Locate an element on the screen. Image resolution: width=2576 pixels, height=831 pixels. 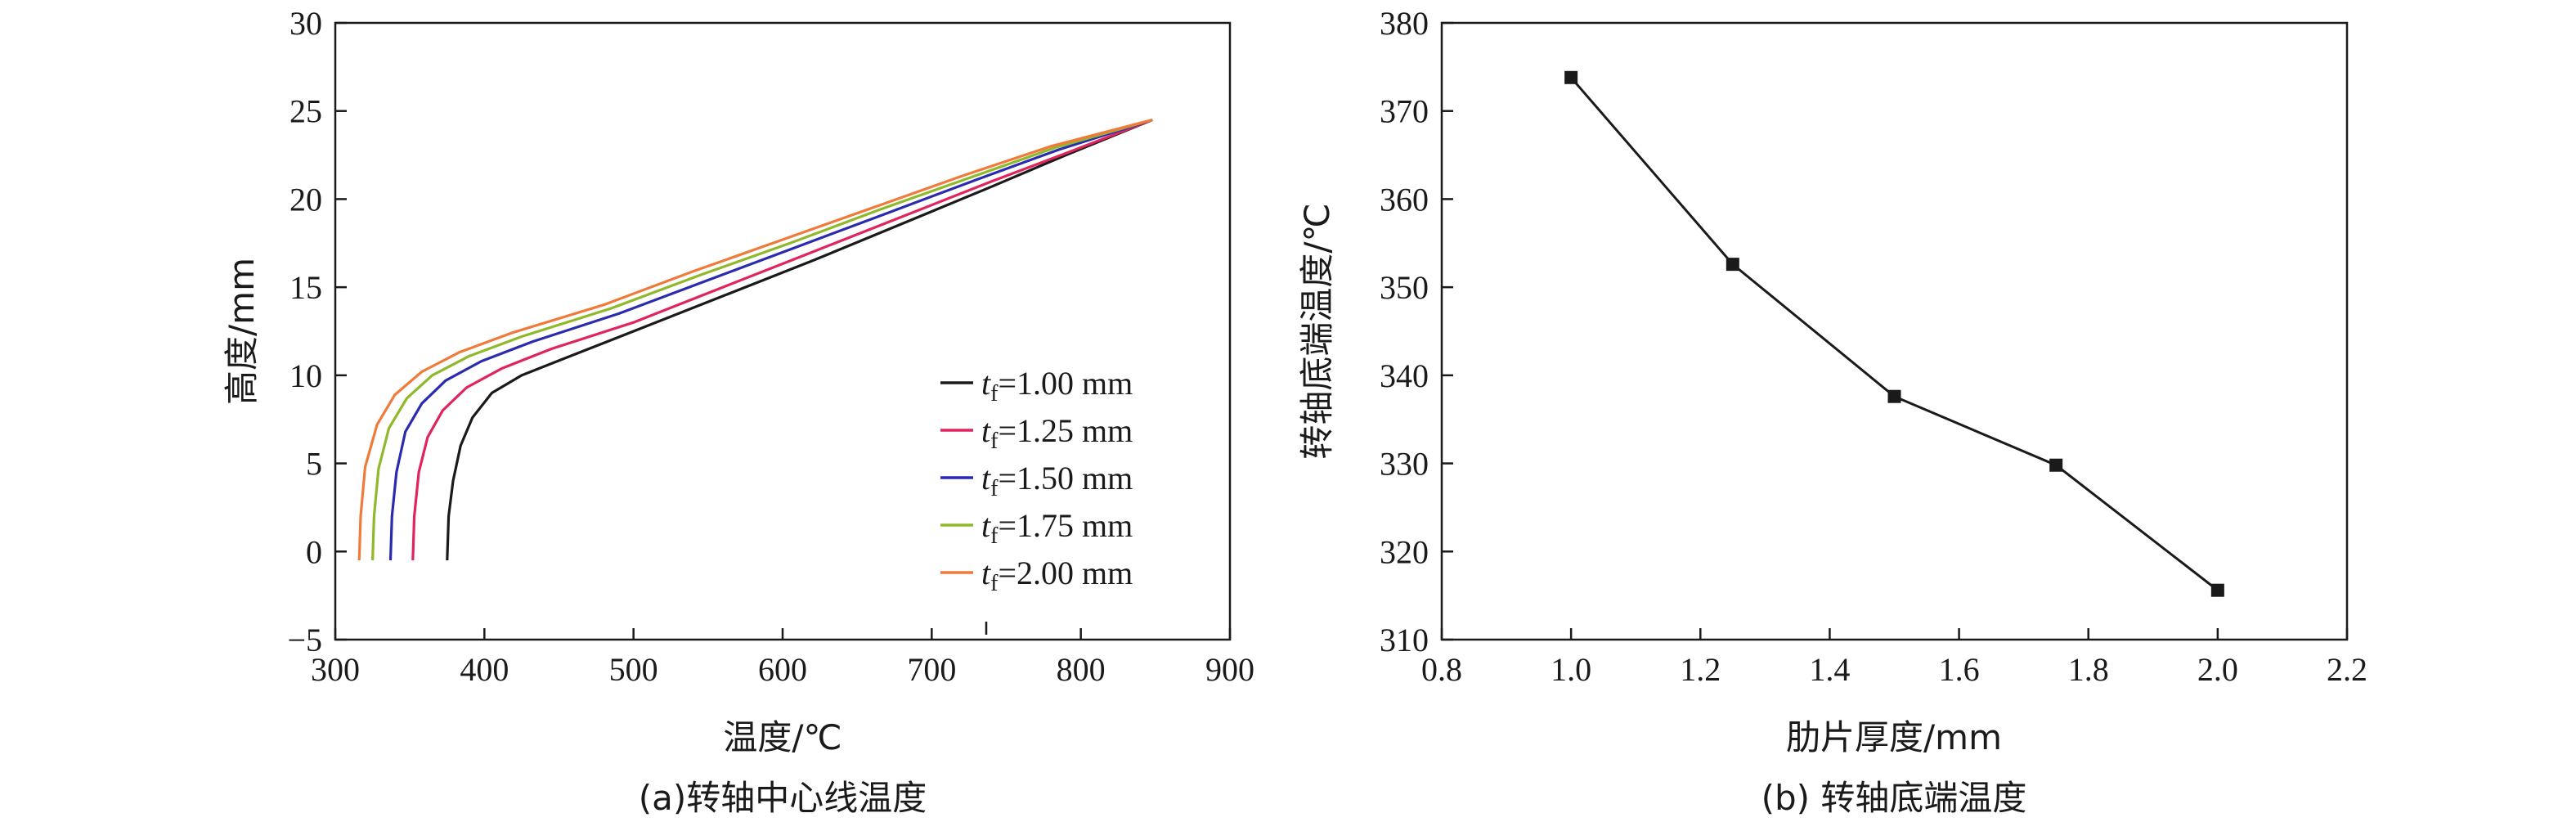
legend-value: =1.00 mm is located at coordinates (1066, 383).